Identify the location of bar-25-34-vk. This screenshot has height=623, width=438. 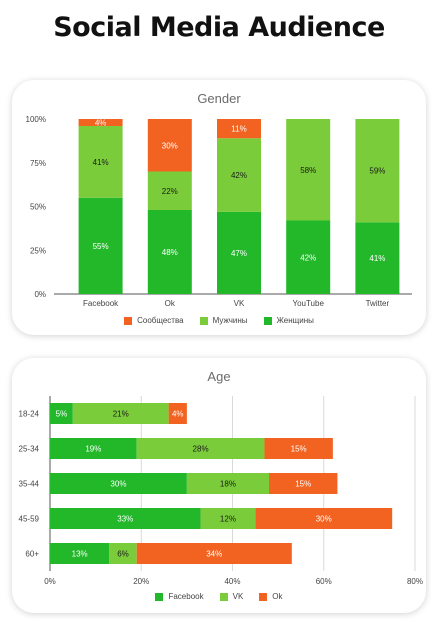
(200, 448).